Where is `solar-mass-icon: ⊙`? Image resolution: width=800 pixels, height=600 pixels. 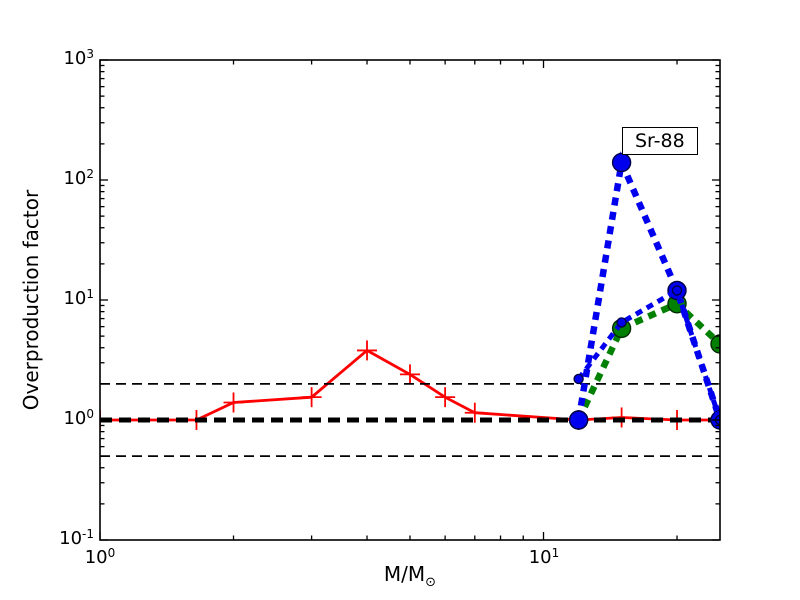 solar-mass-icon: ⊙ is located at coordinates (431, 582).